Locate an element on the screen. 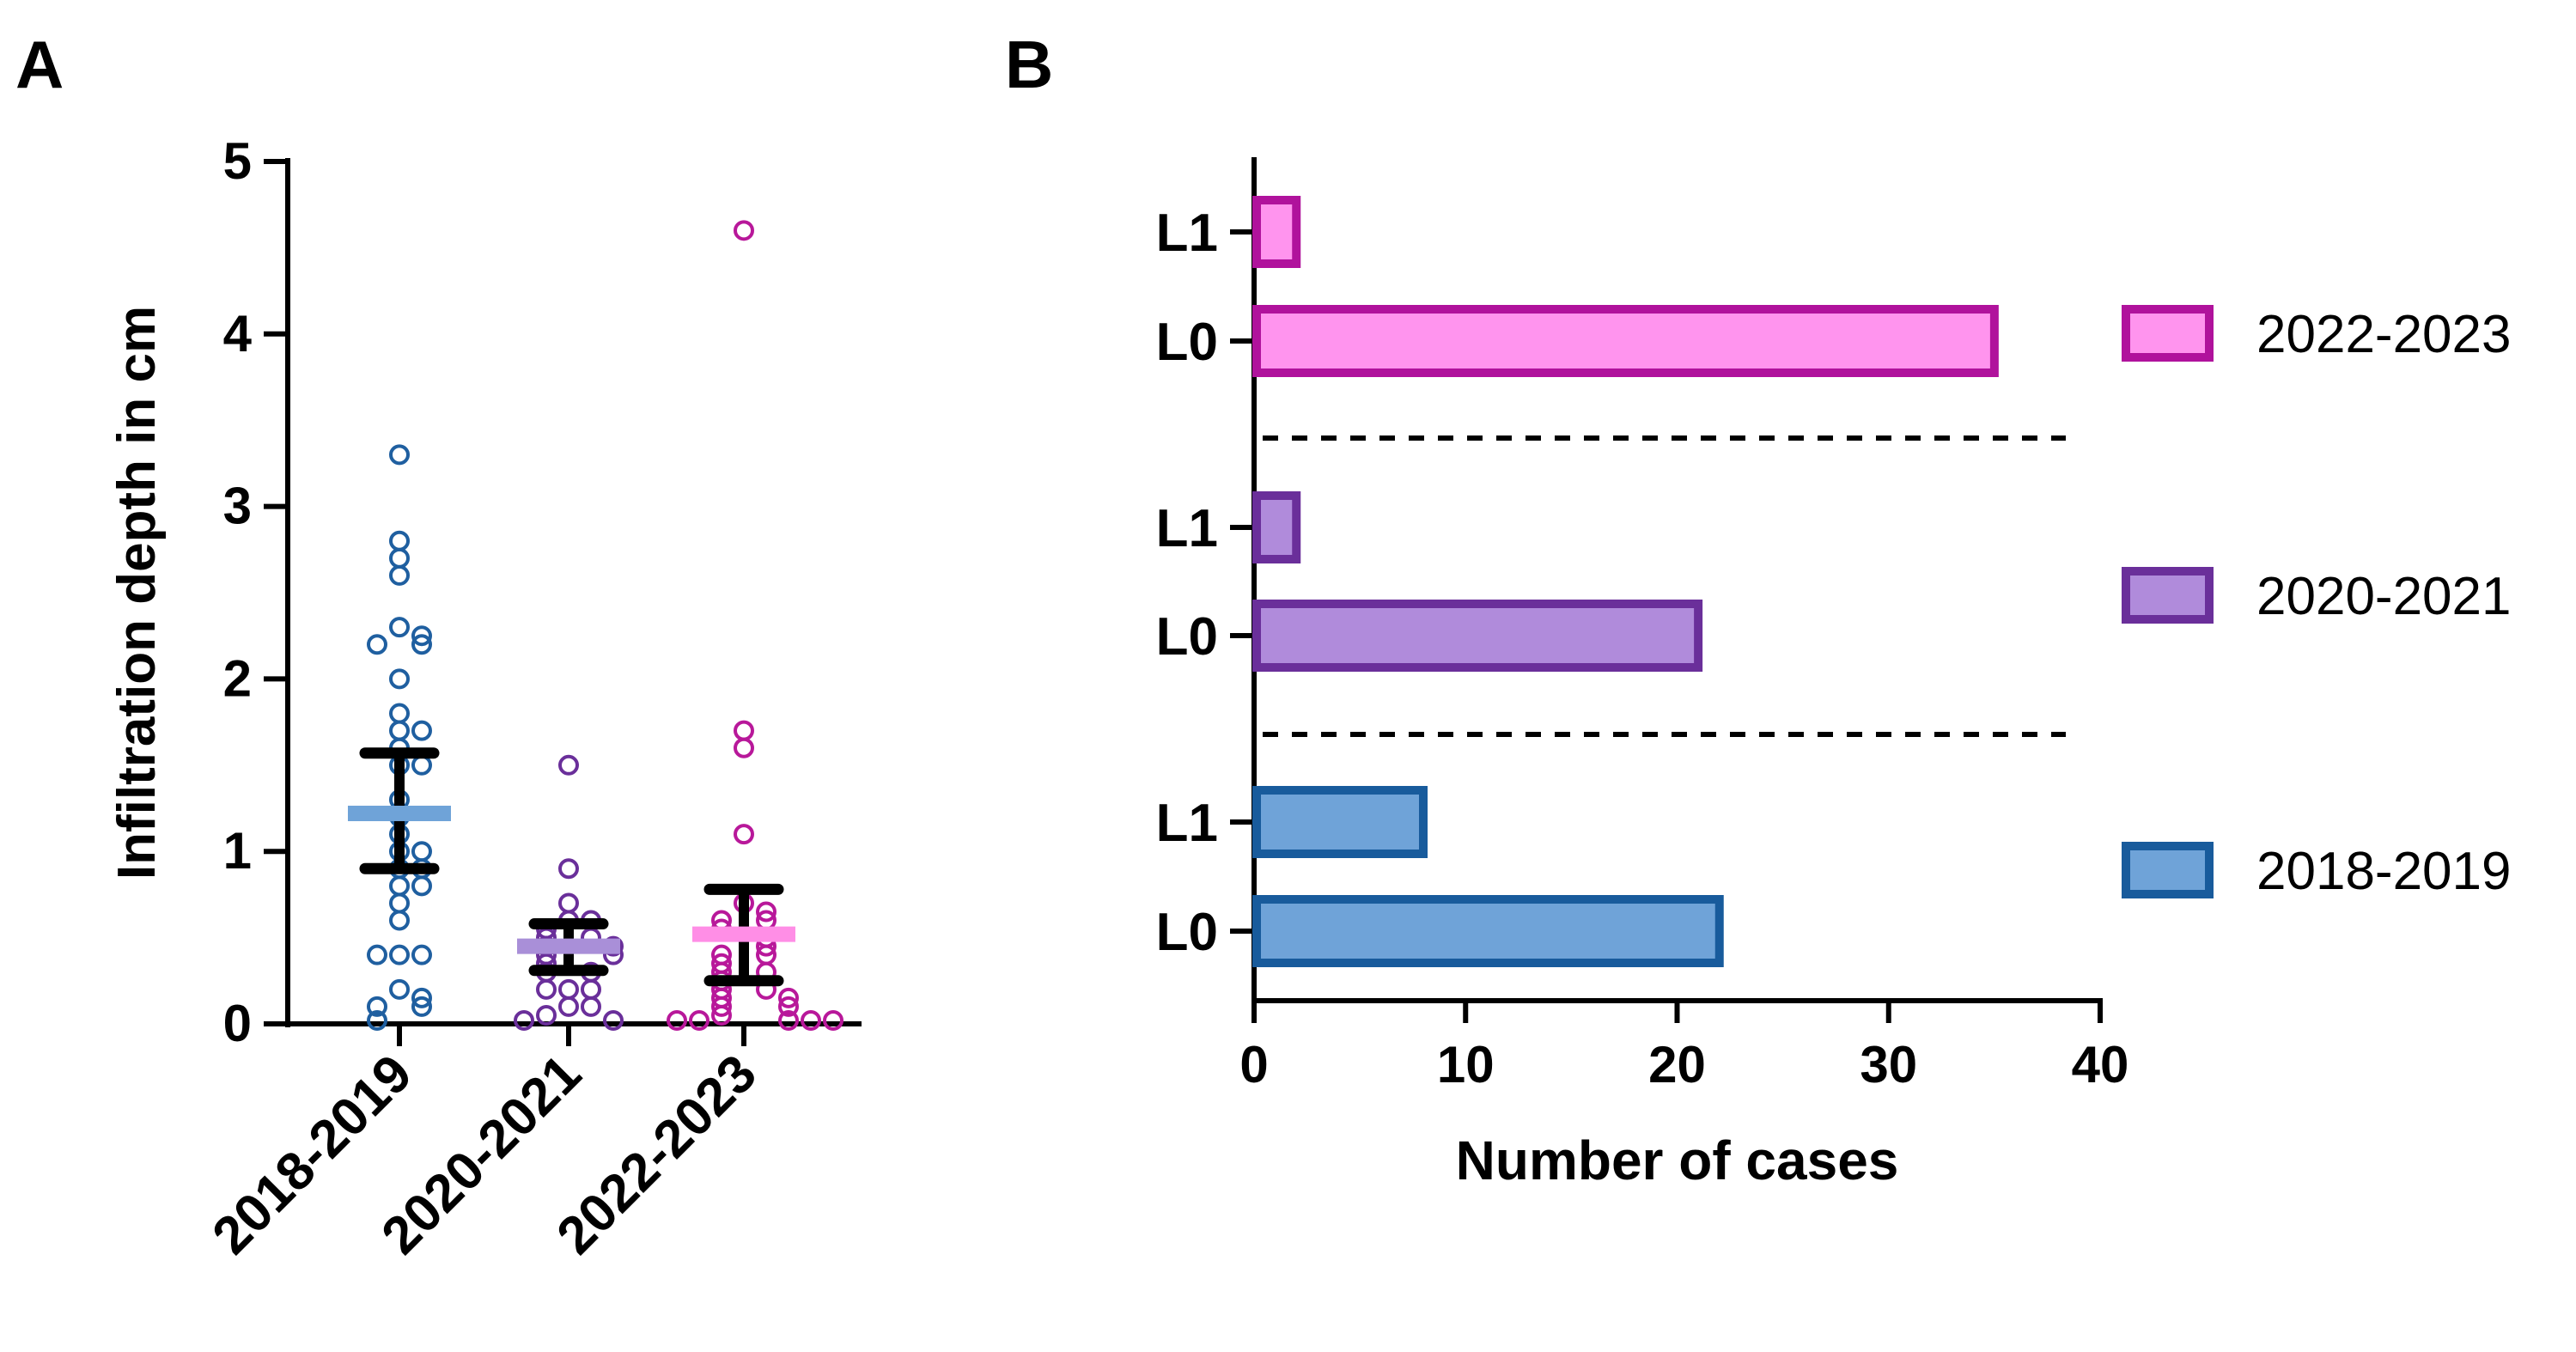 This screenshot has height=1352, width=2576. x-tick-label: 40 is located at coordinates (2100, 1064).